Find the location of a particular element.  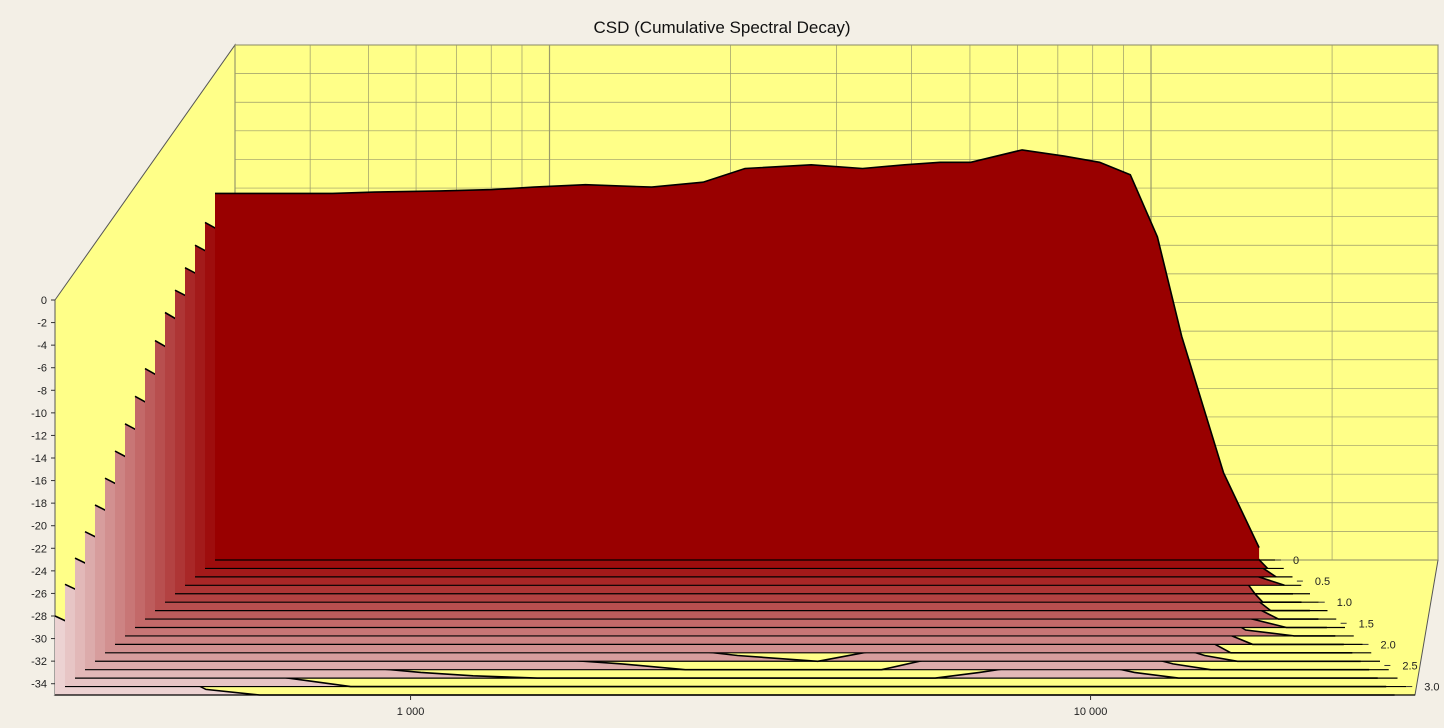

z-tick-label: 2.0 is located at coordinates (1388, 645).